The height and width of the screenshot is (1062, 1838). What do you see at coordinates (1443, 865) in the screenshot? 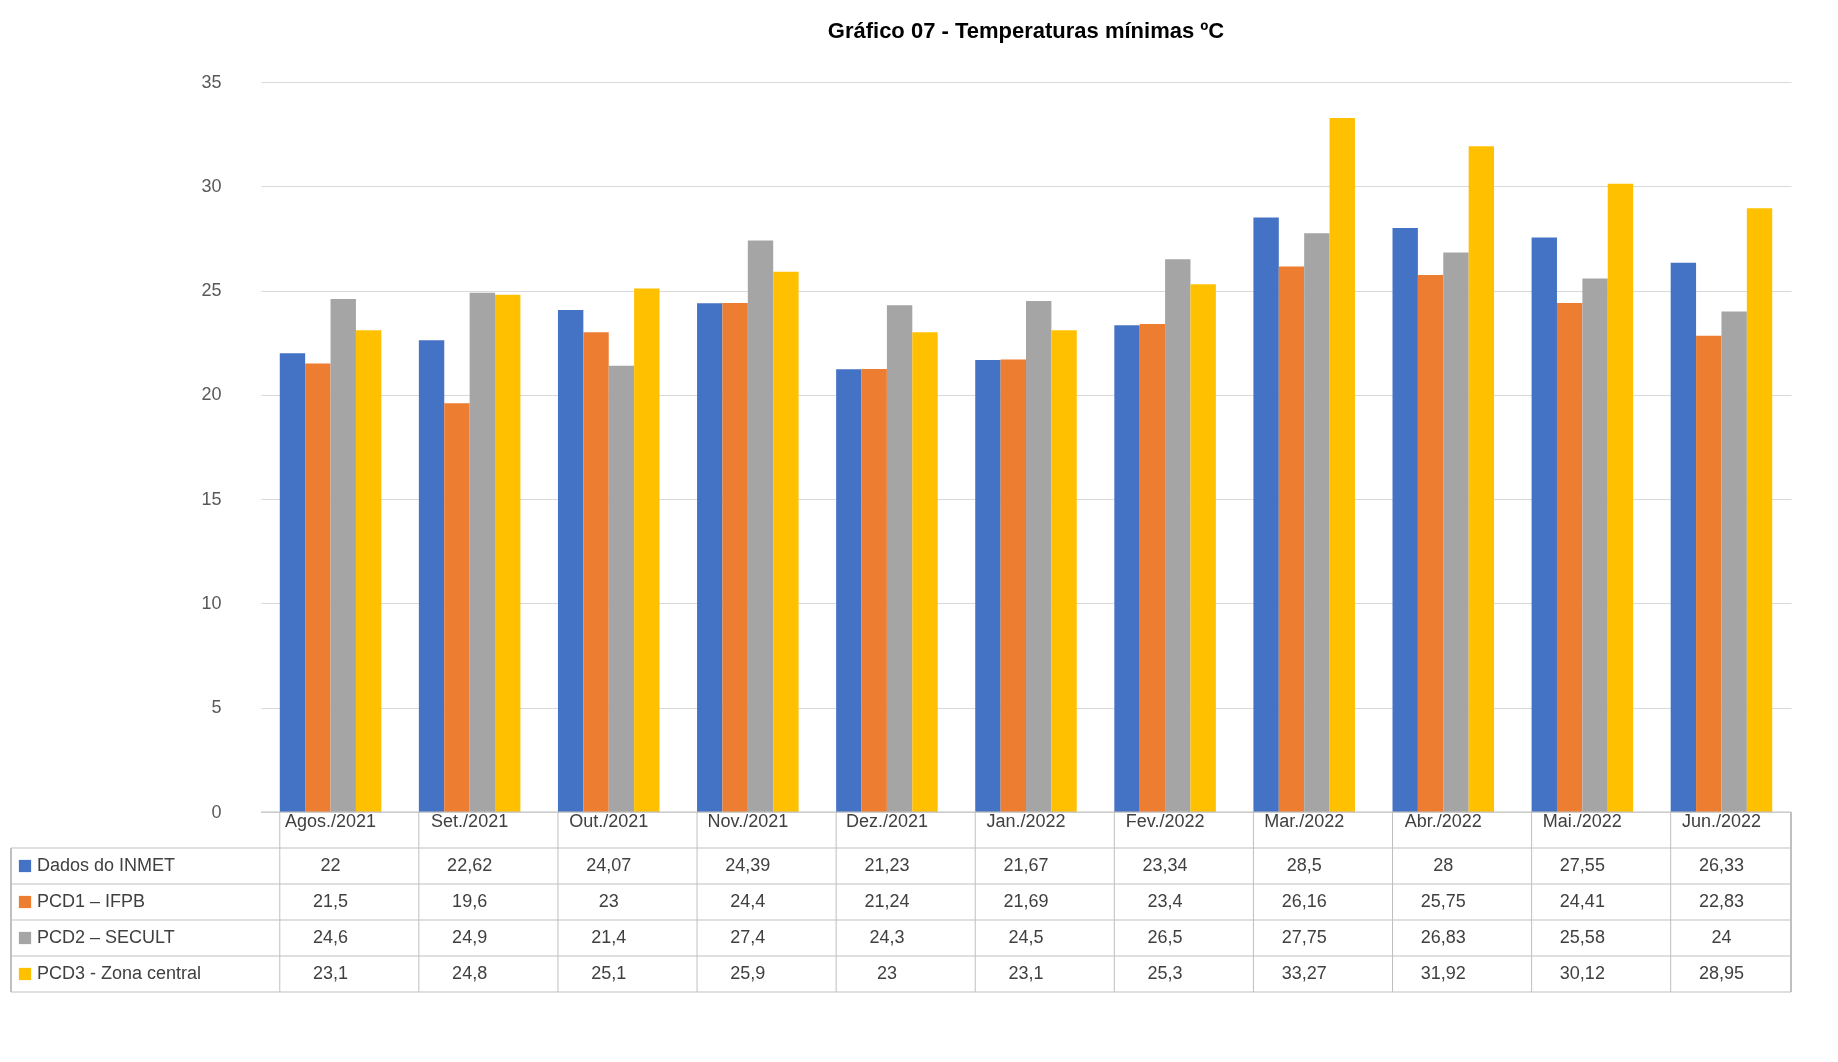
I see `data-label: 28` at bounding box center [1443, 865].